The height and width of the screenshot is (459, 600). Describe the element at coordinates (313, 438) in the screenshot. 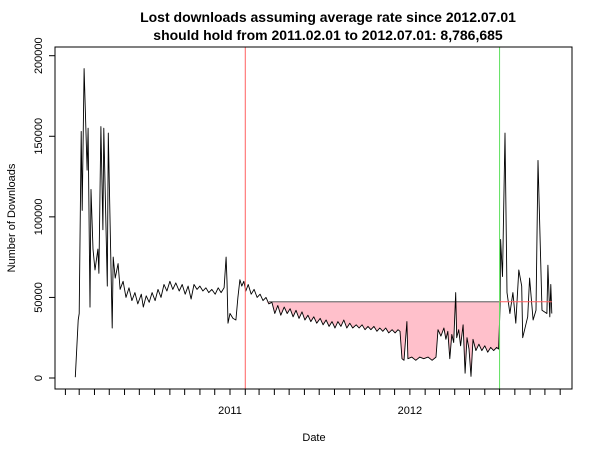

I see `x-axis-label: Date` at that location.